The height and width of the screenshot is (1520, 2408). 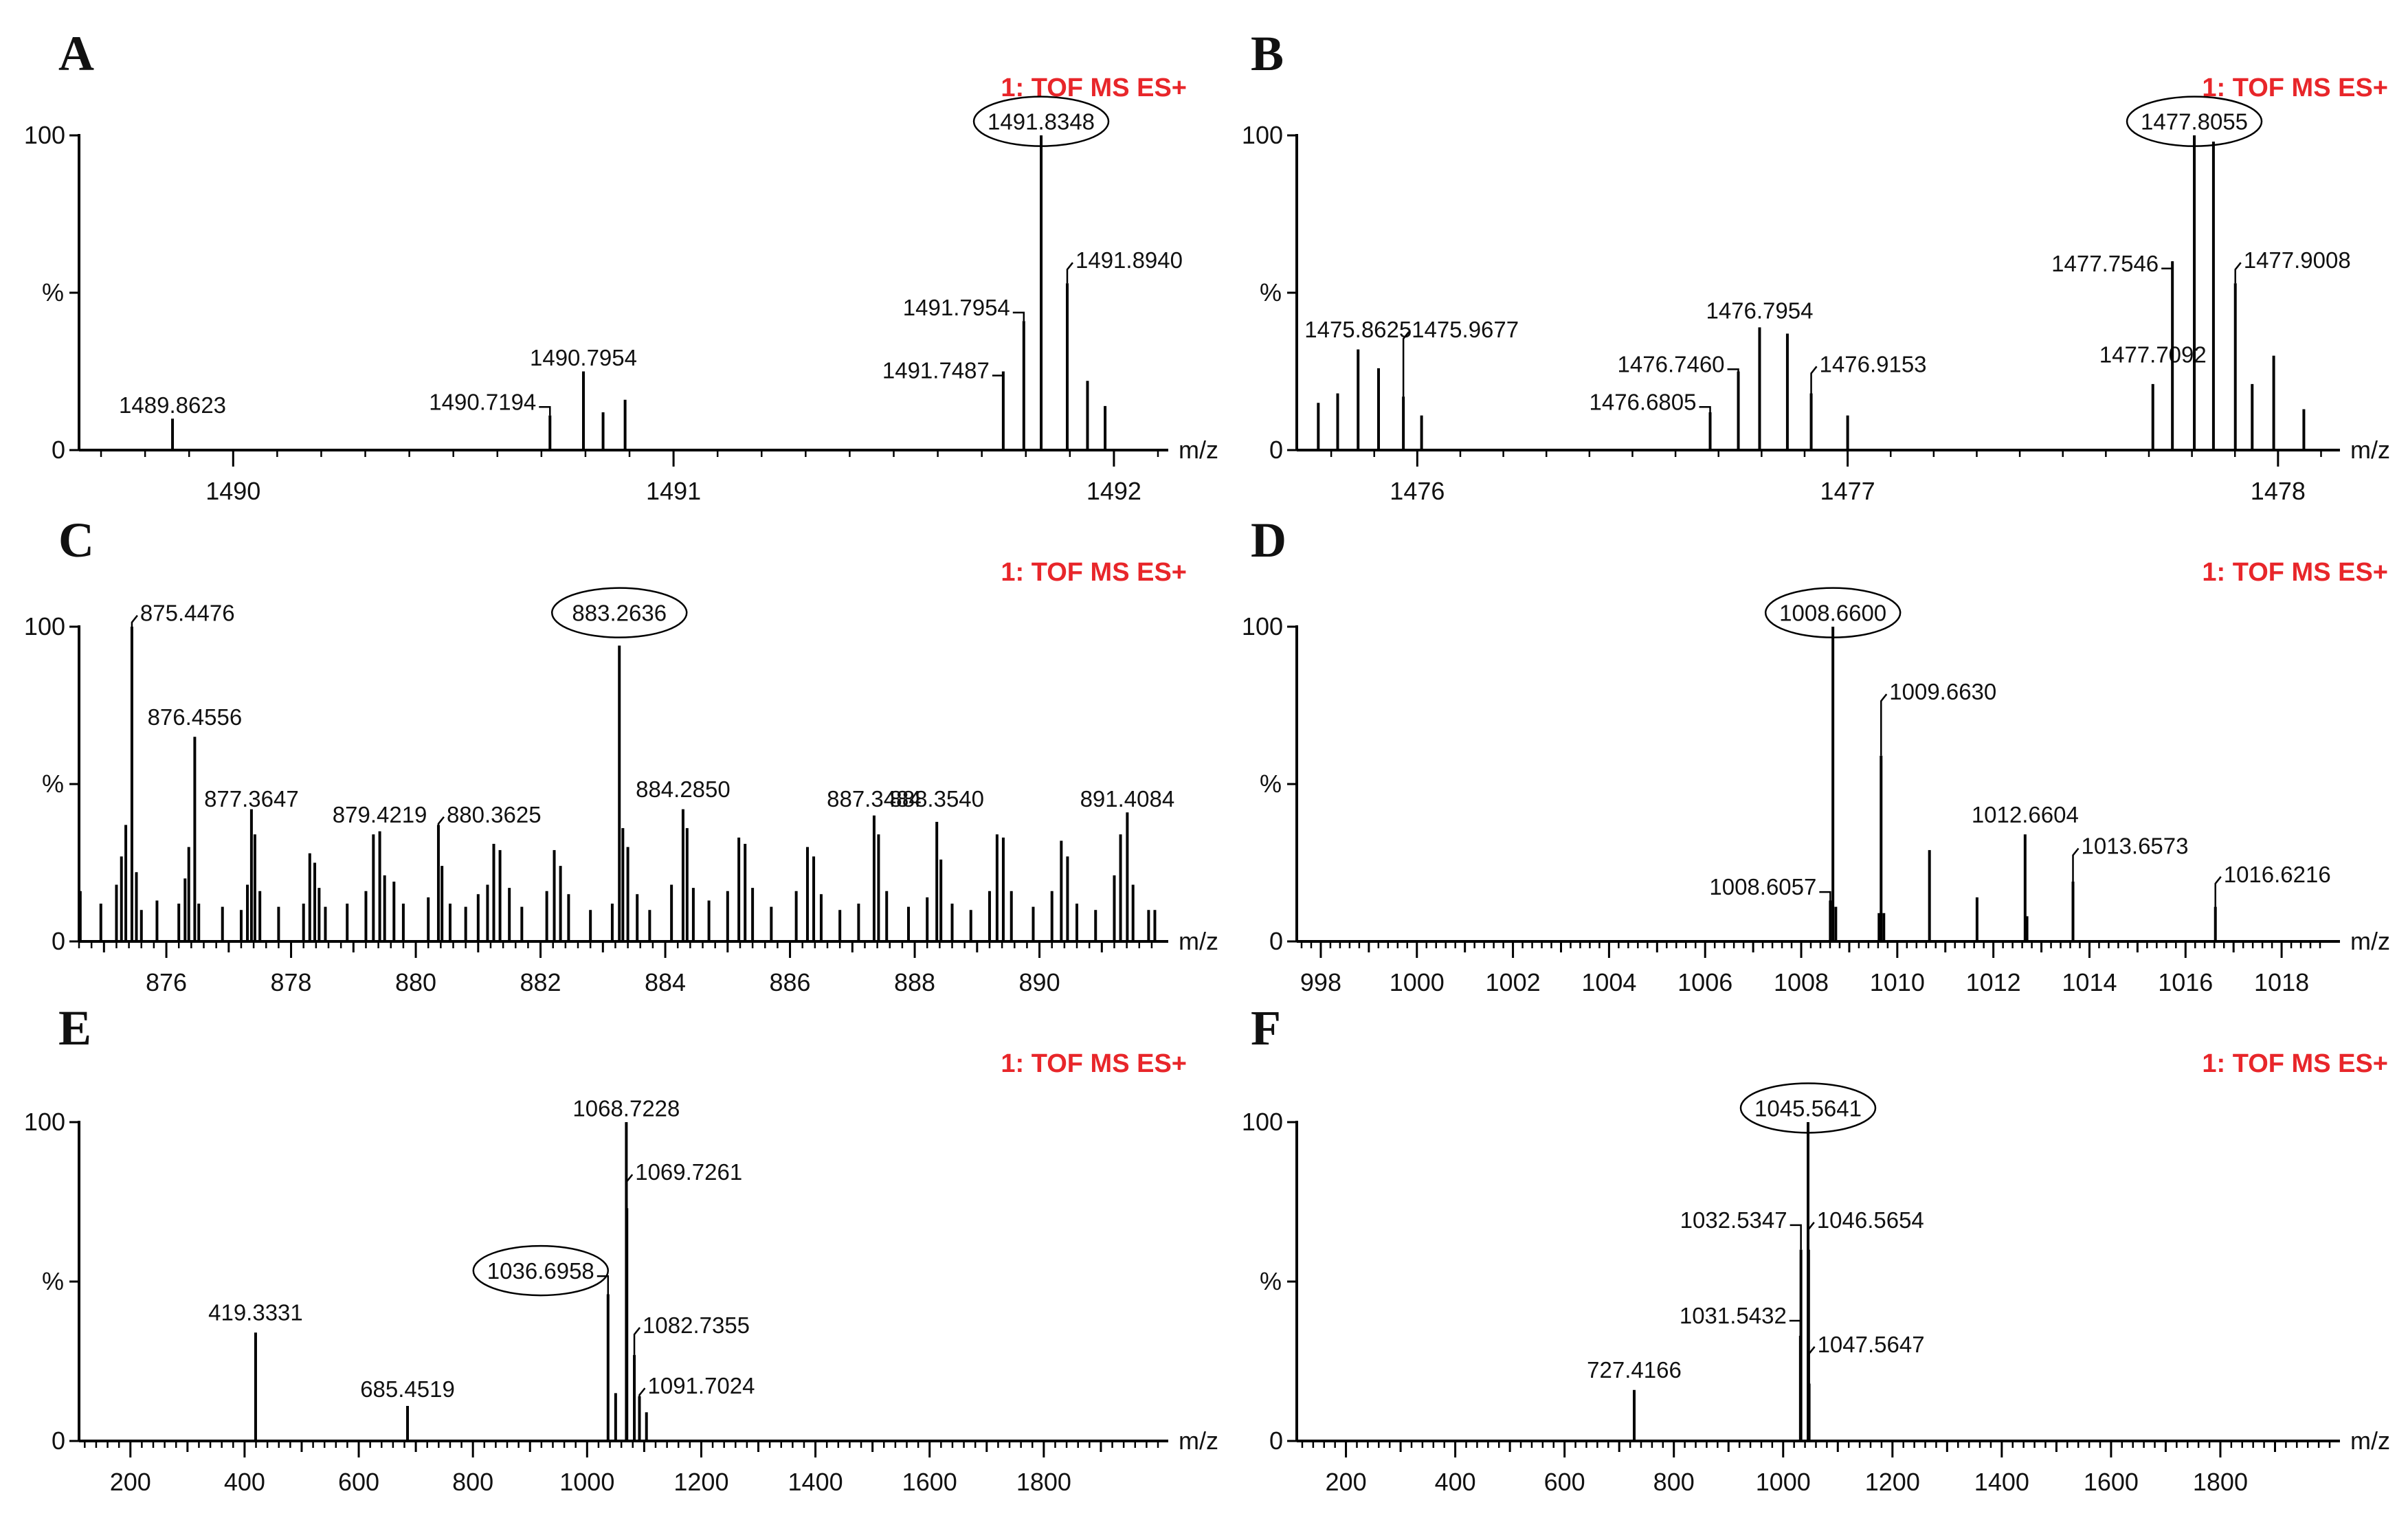 What do you see at coordinates (673, 491) in the screenshot?
I see `x-tick-label: 1491` at bounding box center [673, 491].